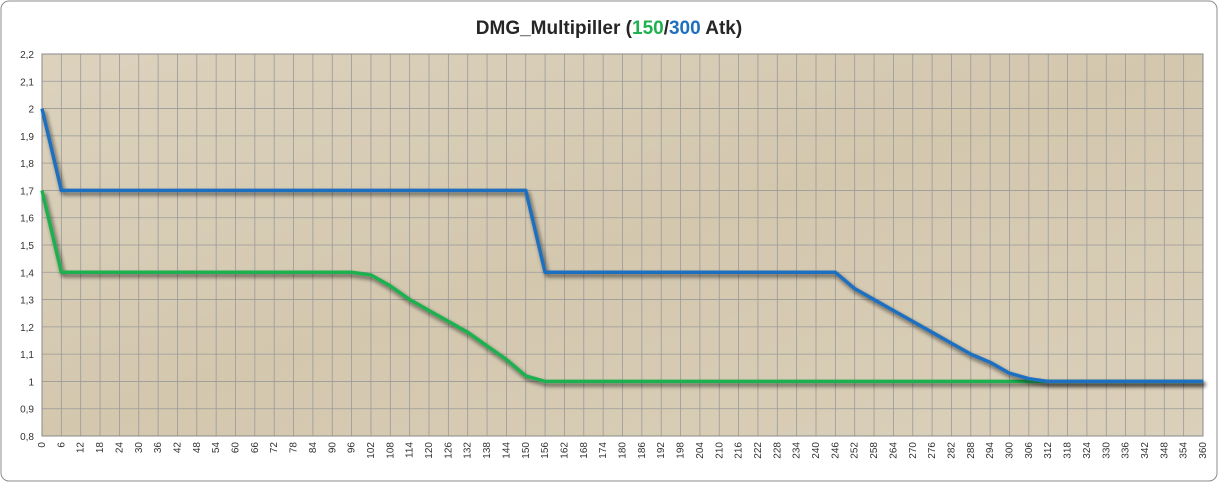 The image size is (1219, 483). I want to click on title-part: Atk), so click(722, 28).